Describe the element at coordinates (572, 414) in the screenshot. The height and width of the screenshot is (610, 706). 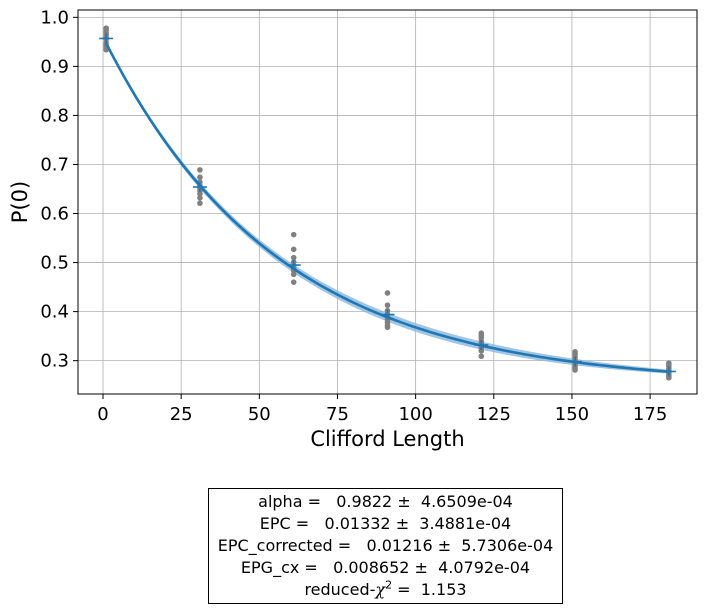
I see `x-tick-label: 150` at that location.